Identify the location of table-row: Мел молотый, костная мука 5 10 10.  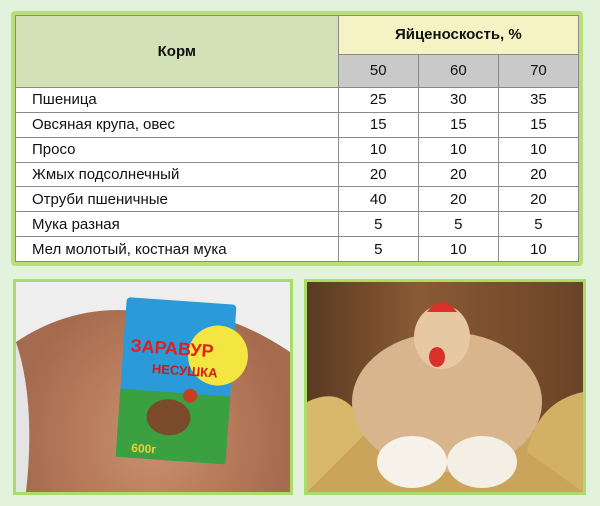
(297, 249).